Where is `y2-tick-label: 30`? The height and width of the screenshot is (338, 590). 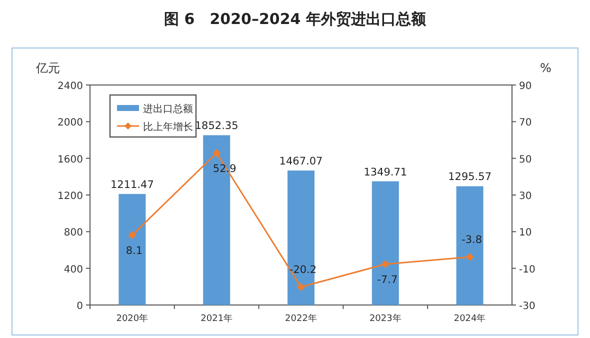 y2-tick-label: 30 is located at coordinates (525, 196).